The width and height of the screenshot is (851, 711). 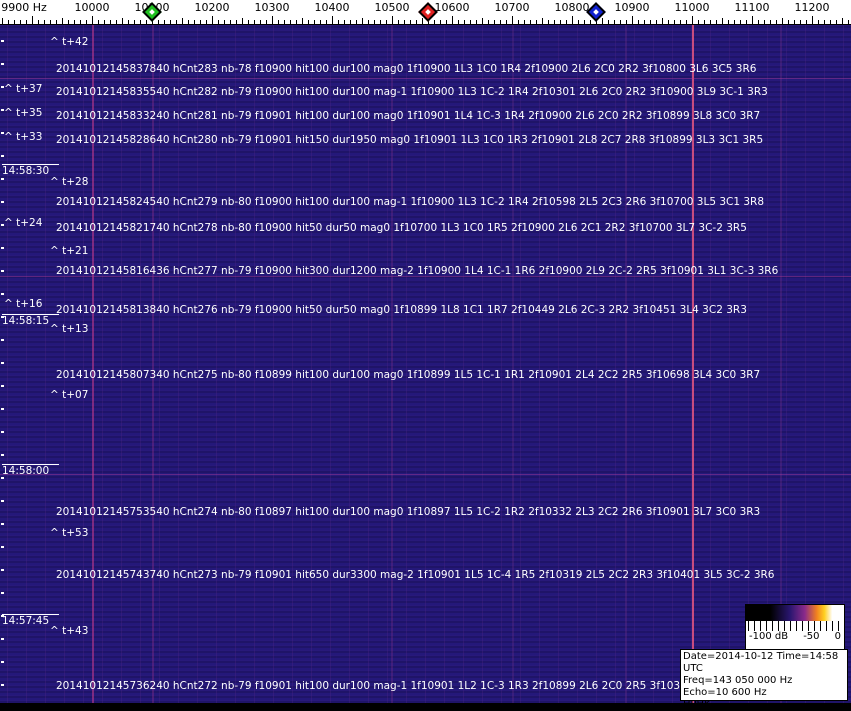 What do you see at coordinates (31, 470) in the screenshot?
I see `timestamp-label: 14:58:00` at bounding box center [31, 470].